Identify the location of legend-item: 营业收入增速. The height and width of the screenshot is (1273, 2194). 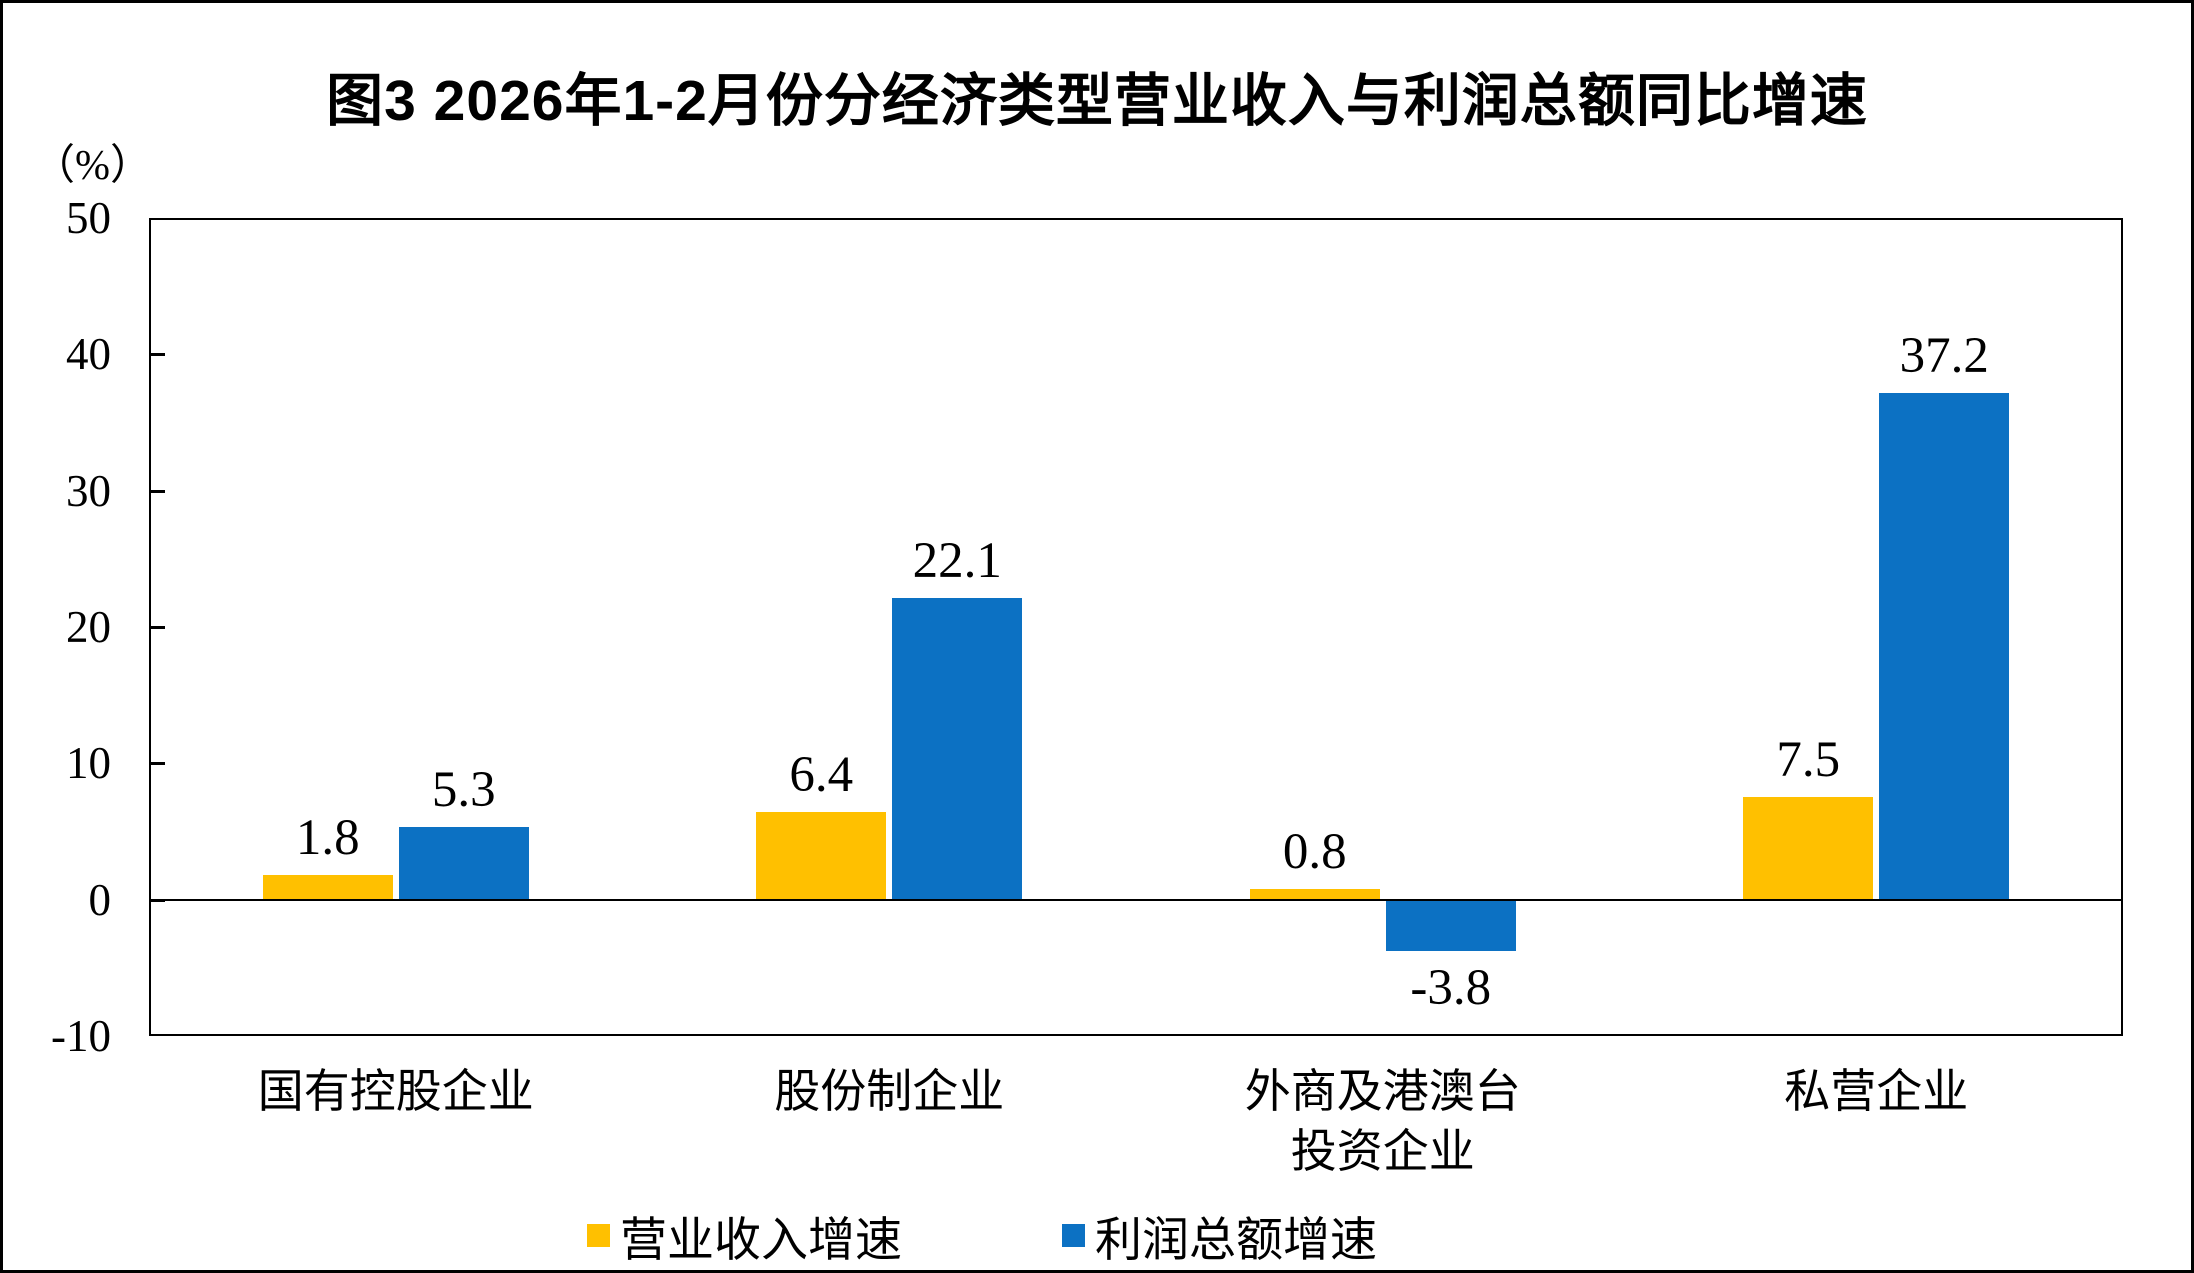
(744, 1235).